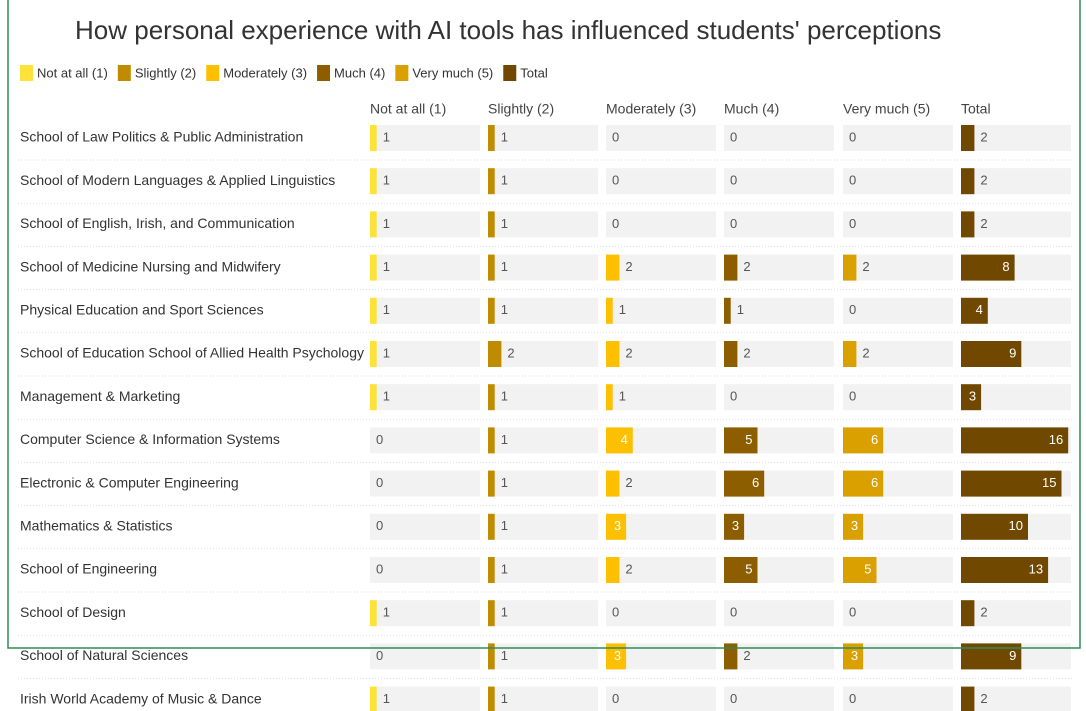 This screenshot has height=711, width=1086. What do you see at coordinates (624, 439) in the screenshot?
I see `value-label: 4` at bounding box center [624, 439].